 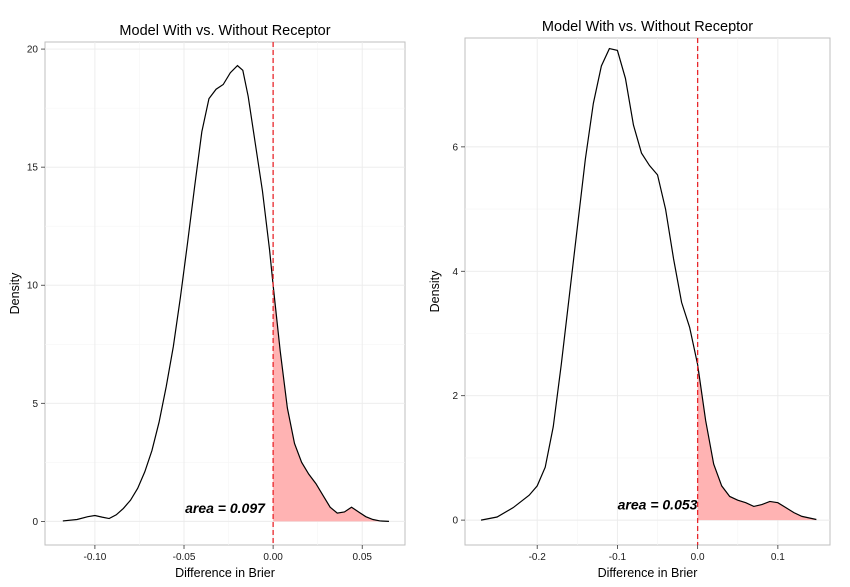 I want to click on y-tick-label: 2, so click(x=455, y=396).